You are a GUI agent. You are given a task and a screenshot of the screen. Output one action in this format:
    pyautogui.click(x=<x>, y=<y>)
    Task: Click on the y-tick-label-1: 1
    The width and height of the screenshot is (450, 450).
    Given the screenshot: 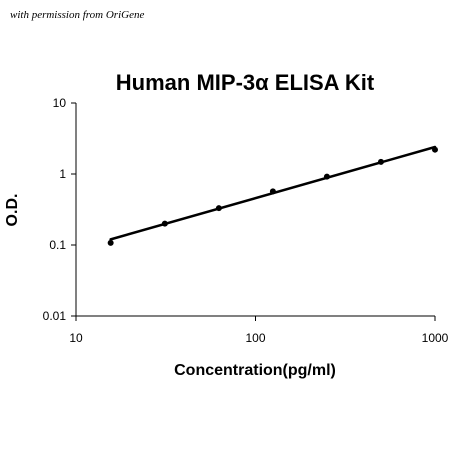 What is the action you would take?
    pyautogui.click(x=62, y=174)
    